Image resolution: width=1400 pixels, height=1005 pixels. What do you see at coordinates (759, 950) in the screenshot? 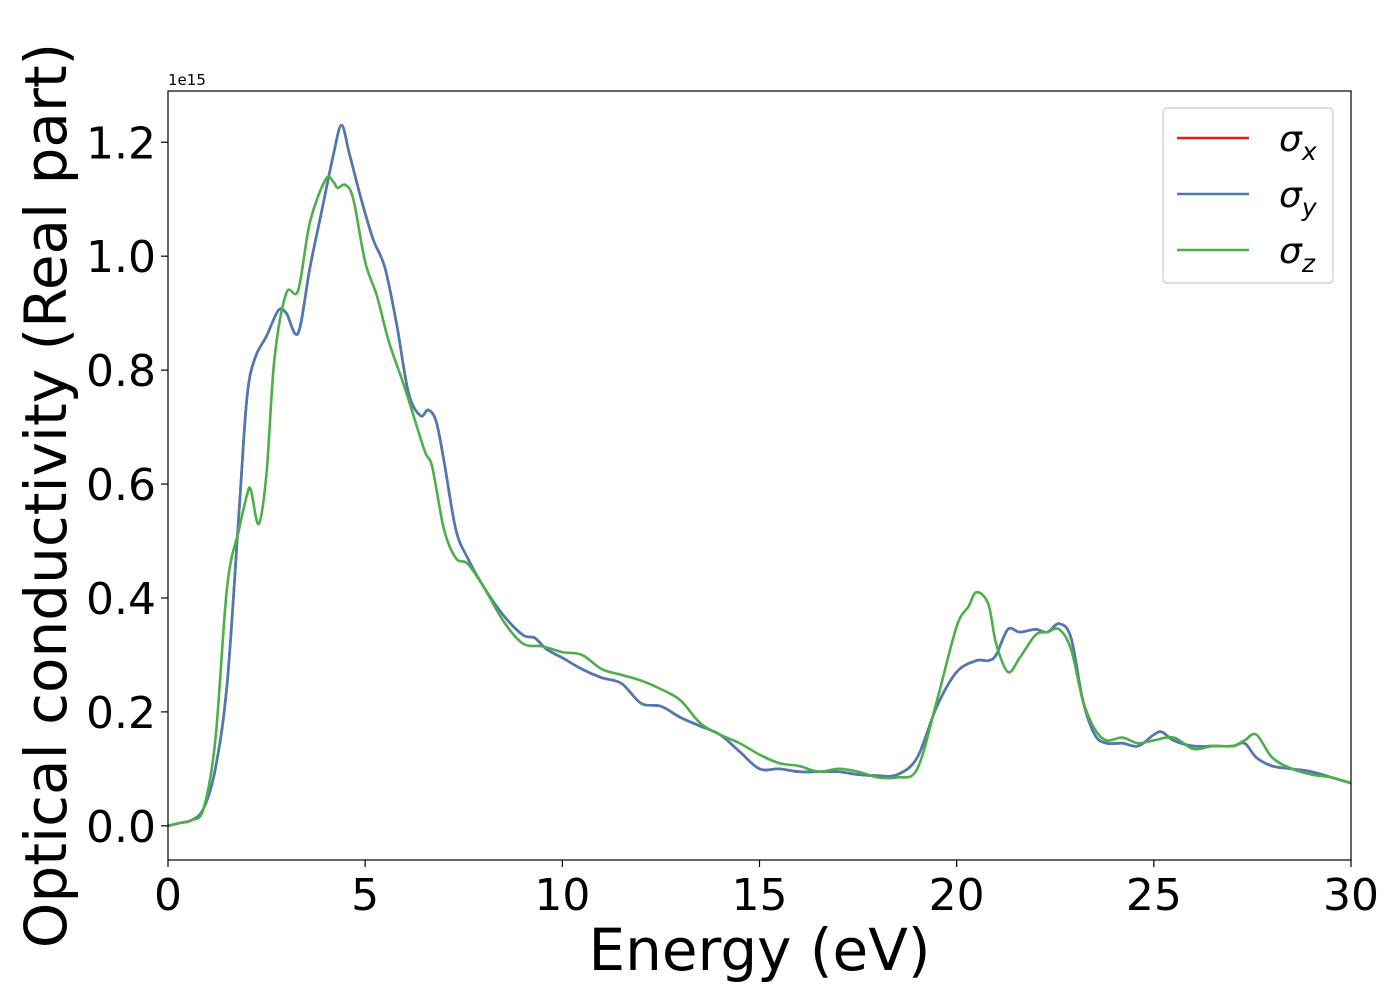
I see `x-axis-label: Energy (eV)` at bounding box center [759, 950].